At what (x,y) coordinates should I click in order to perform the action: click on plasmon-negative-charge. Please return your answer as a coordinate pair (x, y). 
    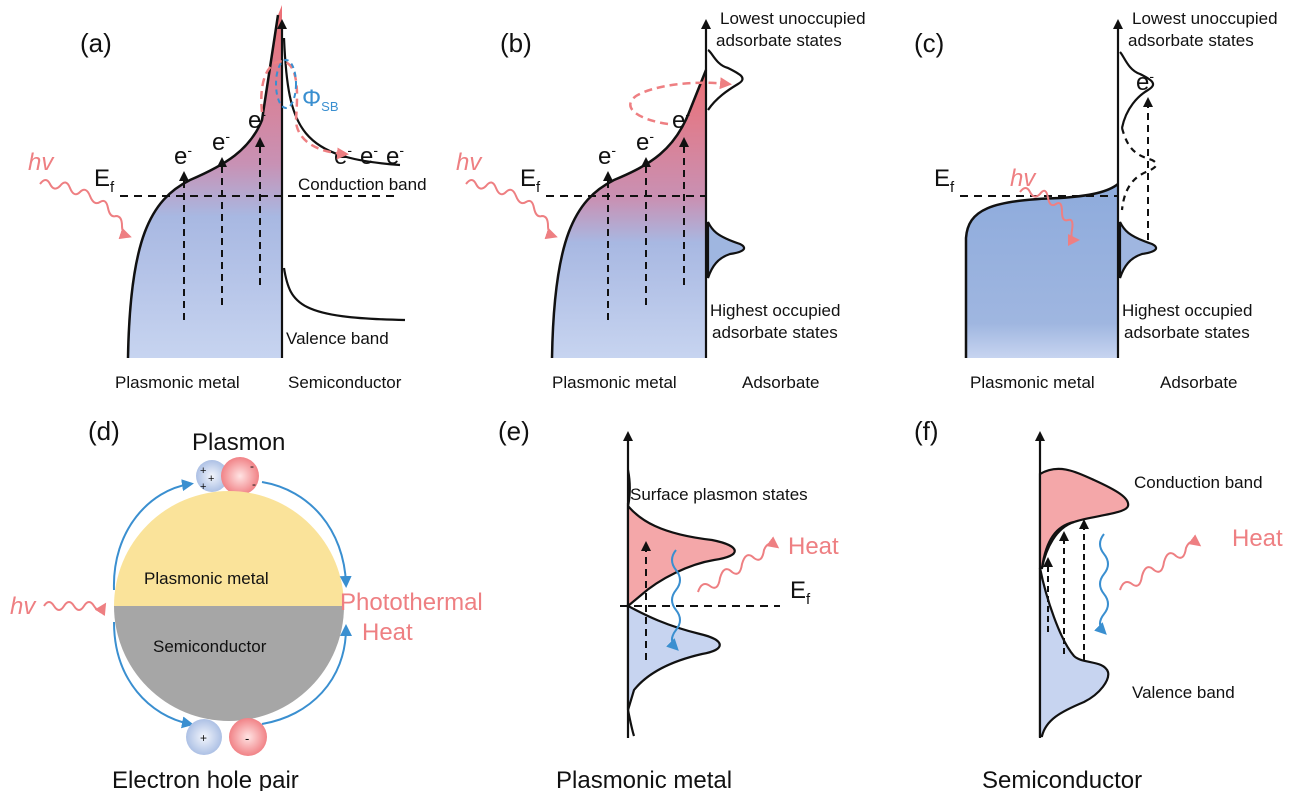
    Looking at the image, I should click on (240, 476).